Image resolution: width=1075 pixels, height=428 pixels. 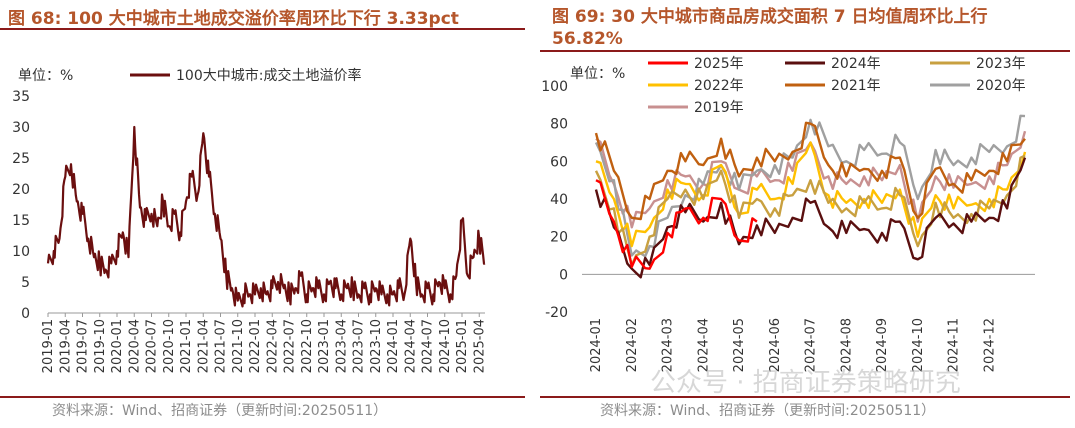 I want to click on right-legend-label-6: 2019年, so click(x=719, y=108).